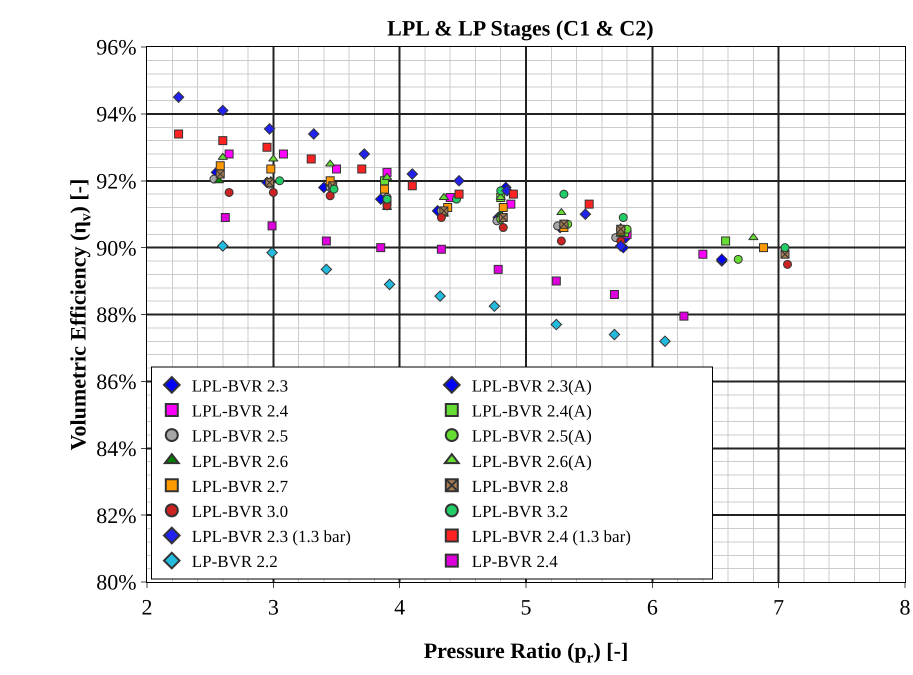 Image resolution: width=913 pixels, height=675 pixels. I want to click on legend-label: LP-BVR 2.2, so click(235, 562).